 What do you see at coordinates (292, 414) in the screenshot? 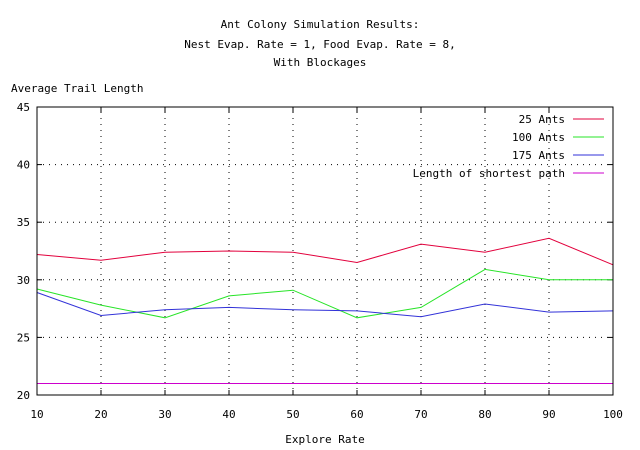
I see `x-tick-label: 50` at bounding box center [292, 414].